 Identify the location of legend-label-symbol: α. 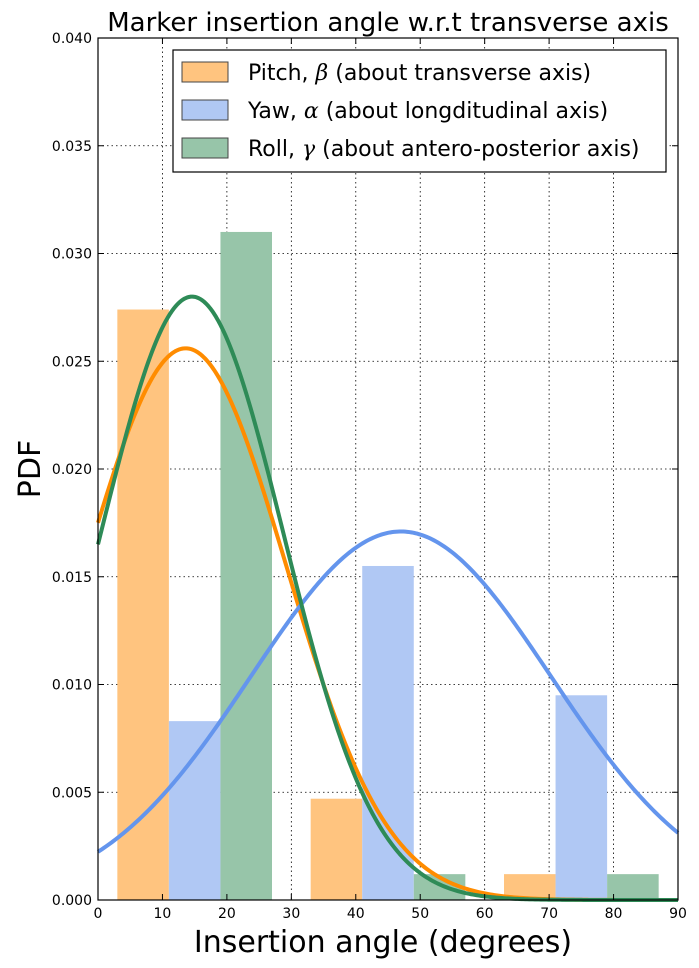
(311, 111).